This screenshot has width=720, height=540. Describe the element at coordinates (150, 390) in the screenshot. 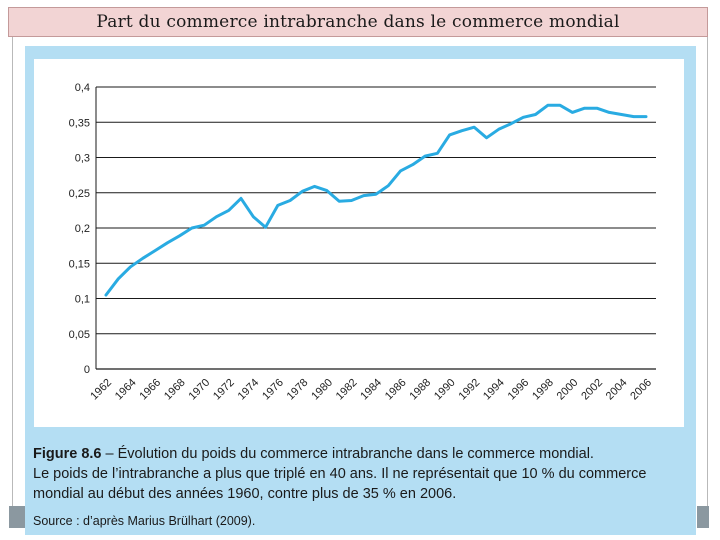

I see `x-tick-label: 1966` at that location.